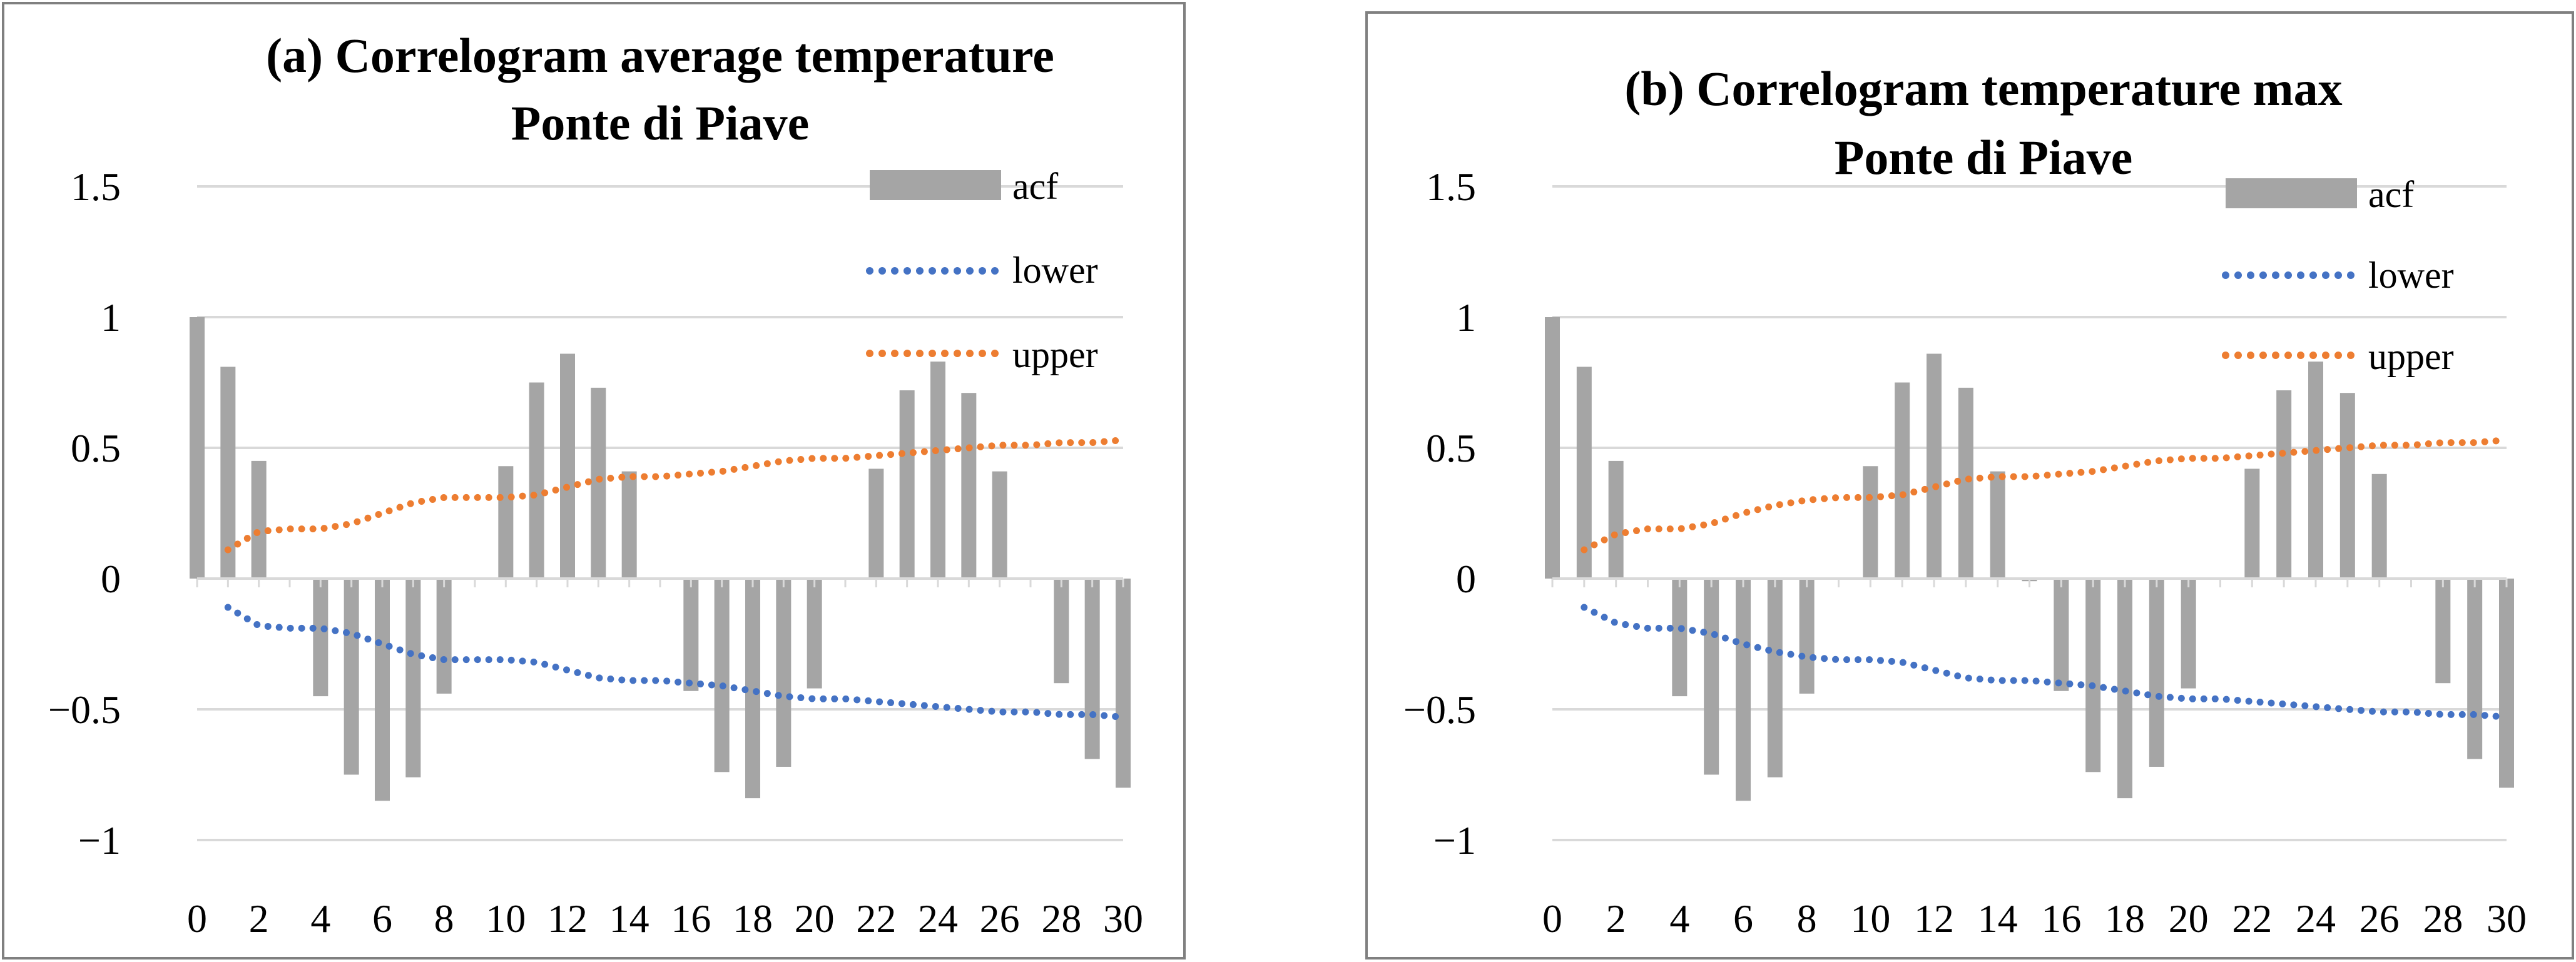 The width and height of the screenshot is (2576, 962). I want to click on panel-b-x-tick-8: 16, so click(2061, 918).